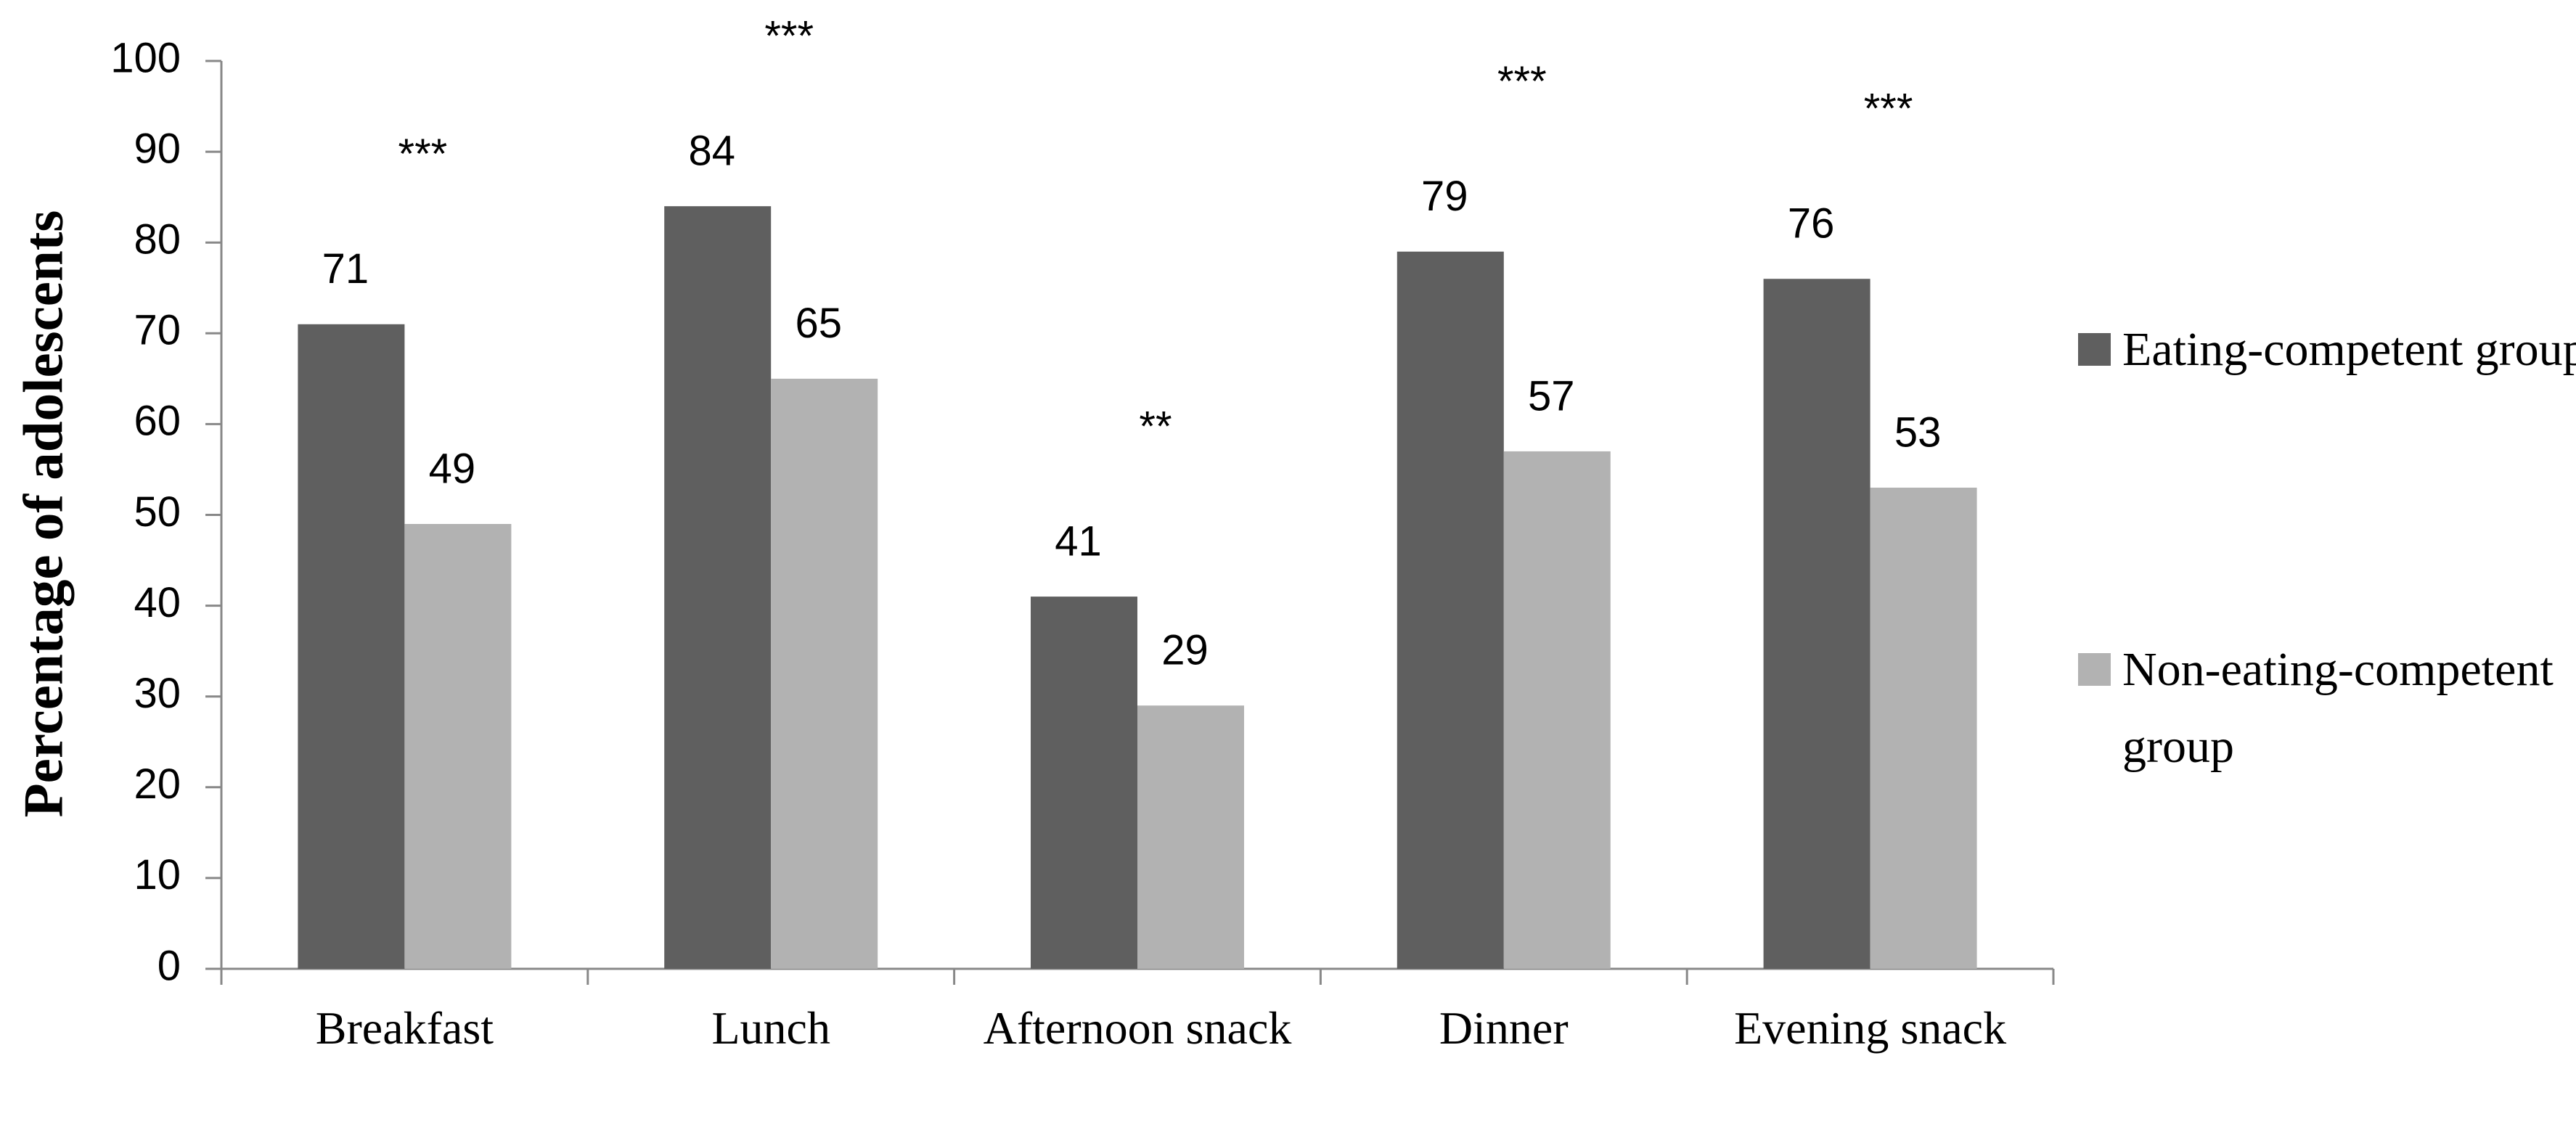 Image resolution: width=2576 pixels, height=1135 pixels. Describe the element at coordinates (157, 148) in the screenshot. I see `y-tick-label: 90` at that location.